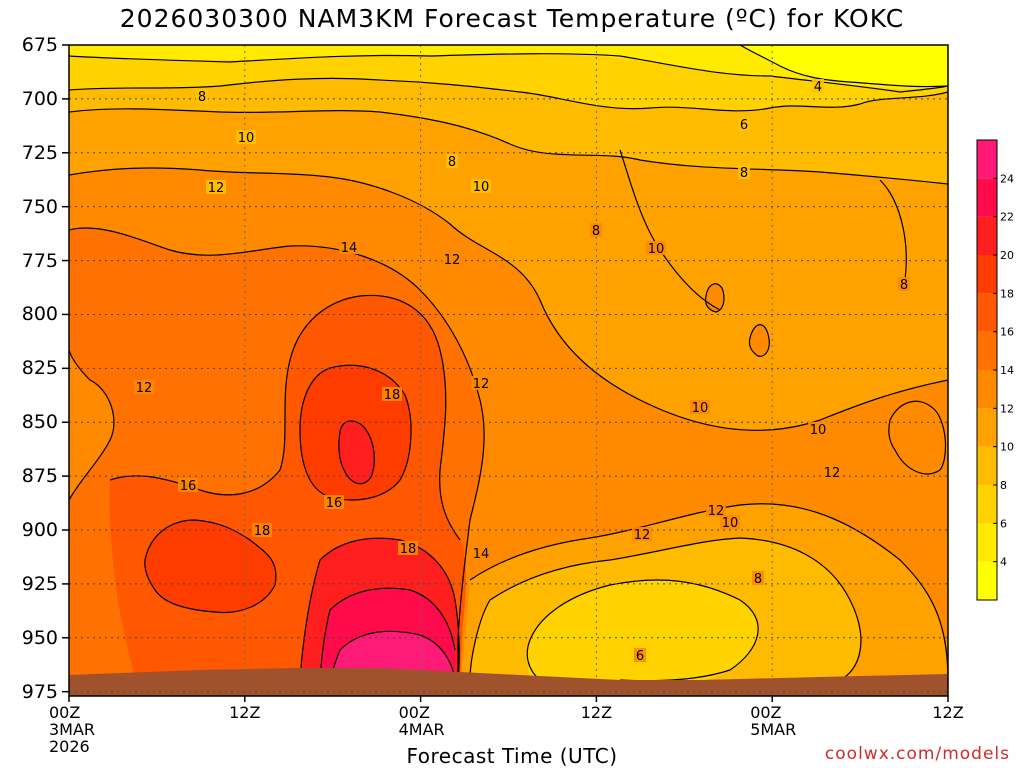 Image resolution: width=1024 pixels, height=768 pixels. I want to click on x-tick-label: 00Z 4MAR, so click(421, 721).